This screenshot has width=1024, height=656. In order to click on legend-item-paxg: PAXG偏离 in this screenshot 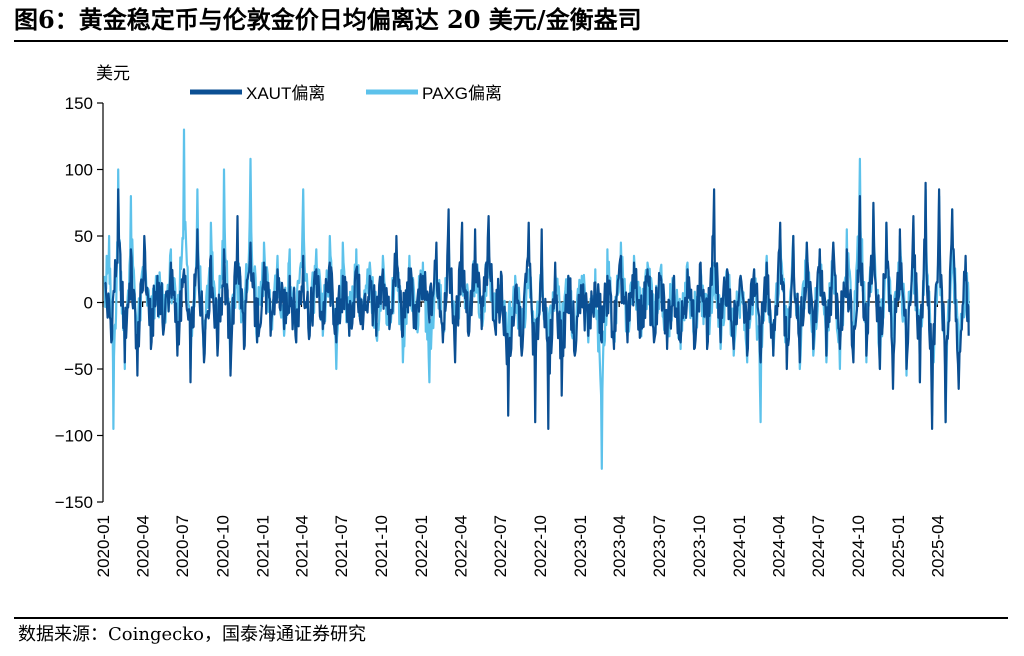, I will do `click(434, 93)`.